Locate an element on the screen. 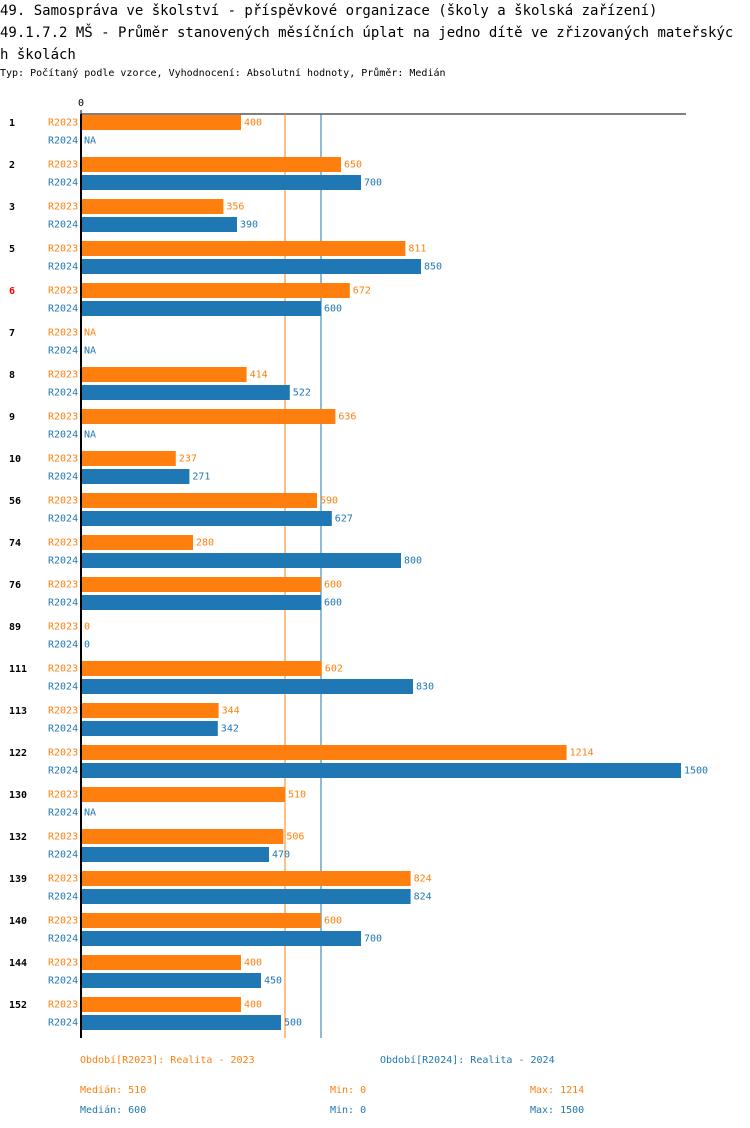 The image size is (750, 1128). value-label: 342 is located at coordinates (230, 729).